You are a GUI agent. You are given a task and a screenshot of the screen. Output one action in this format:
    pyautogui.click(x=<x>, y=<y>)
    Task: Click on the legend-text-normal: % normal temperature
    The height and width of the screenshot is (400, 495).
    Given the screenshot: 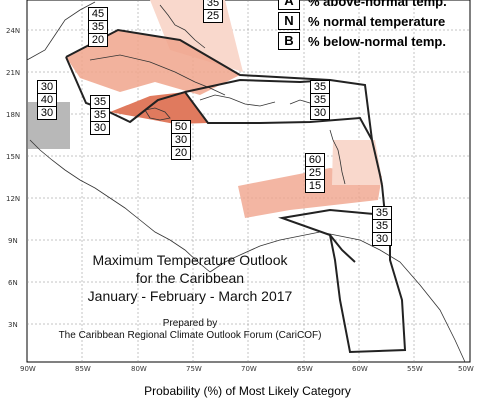 What is the action you would take?
    pyautogui.click(x=377, y=21)
    